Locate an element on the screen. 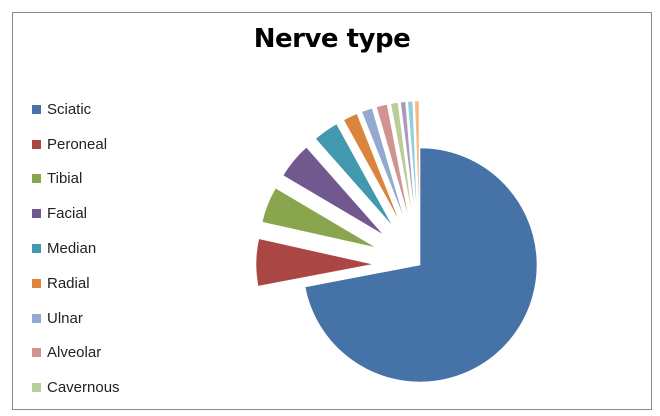  legend-label: Facial is located at coordinates (67, 214).